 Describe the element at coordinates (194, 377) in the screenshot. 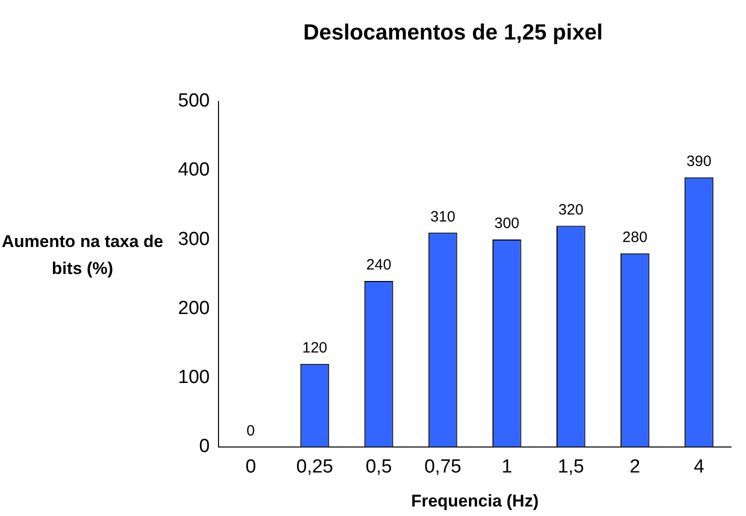

I see `y-tick-label: 100` at that location.